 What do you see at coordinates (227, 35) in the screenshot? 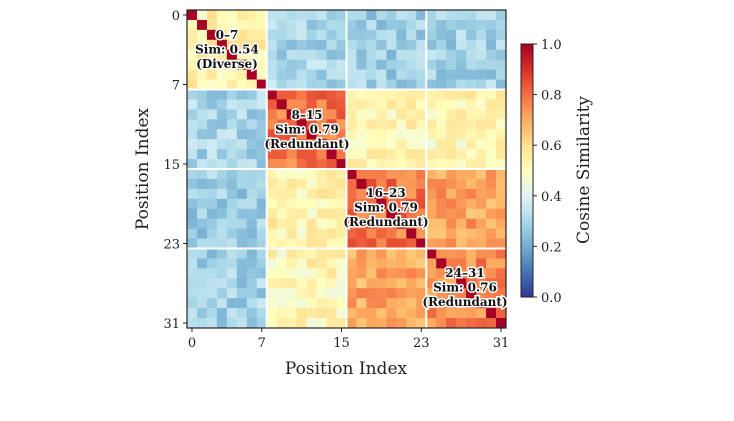
I see `annotation-range: 0–7` at bounding box center [227, 35].